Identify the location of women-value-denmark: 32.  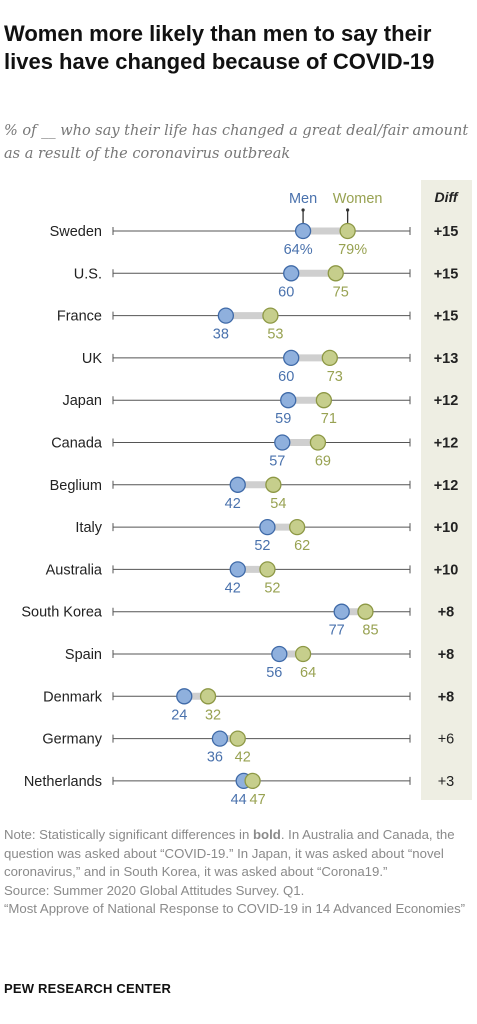
(213, 715).